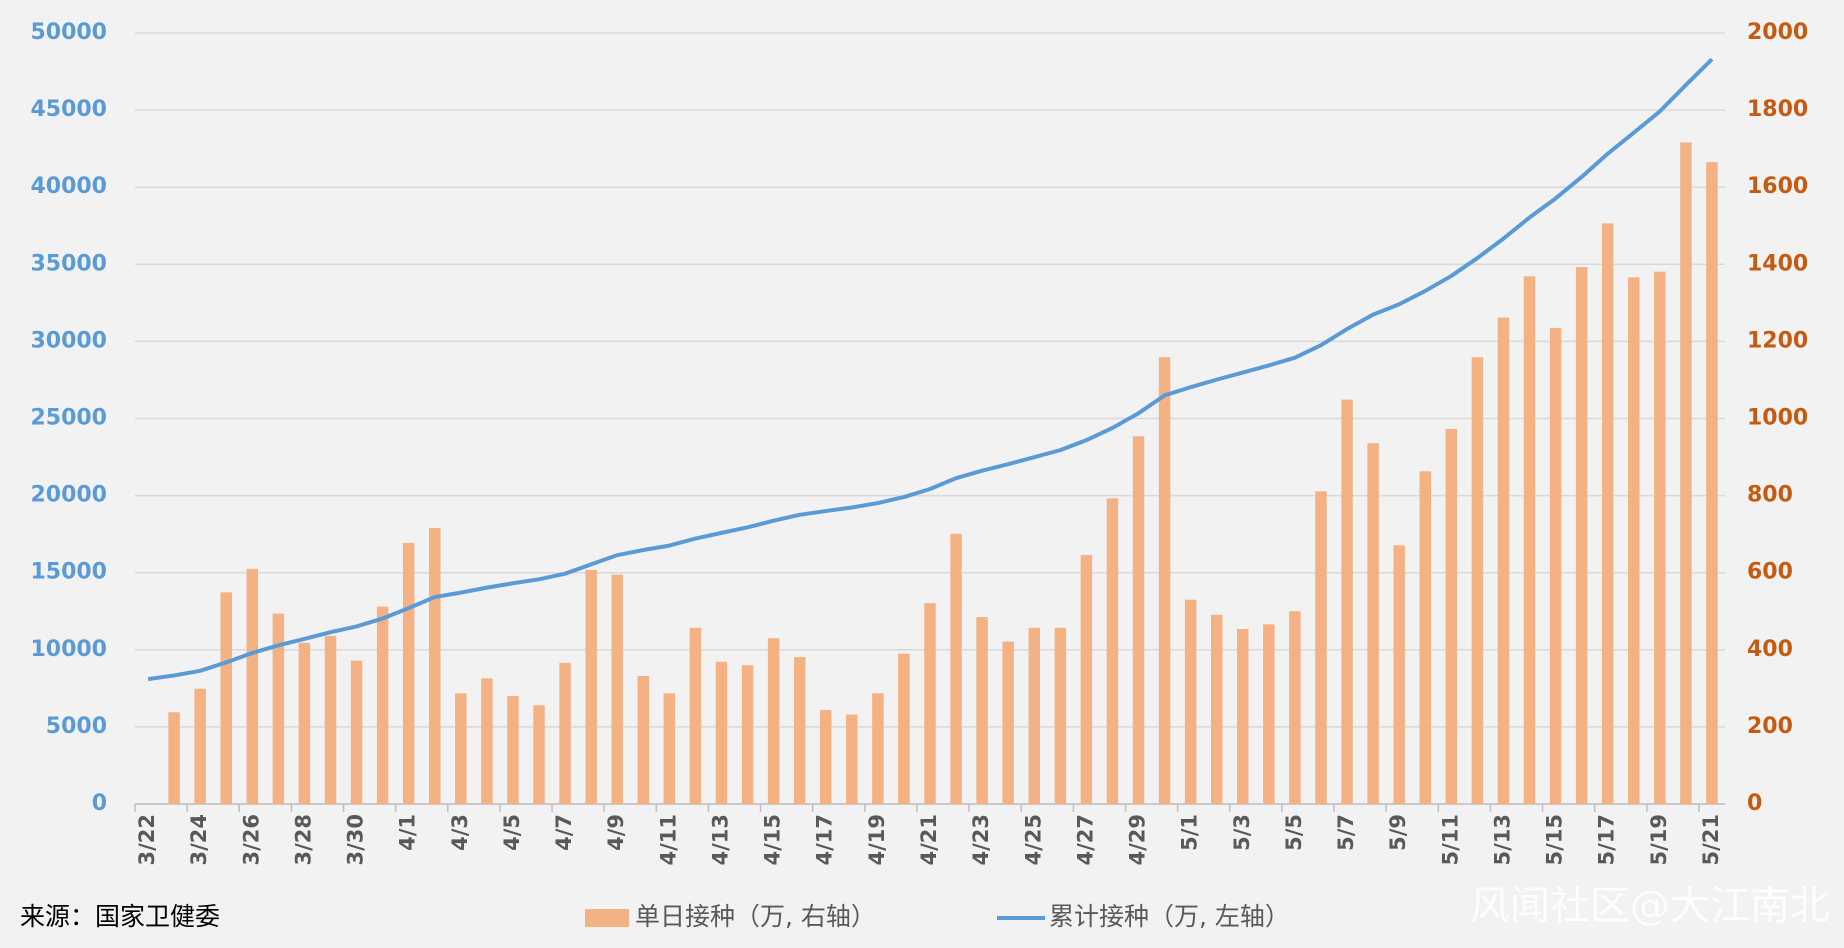 The width and height of the screenshot is (1844, 948). Describe the element at coordinates (460, 832) in the screenshot. I see `x-tick-label: 4/3` at that location.